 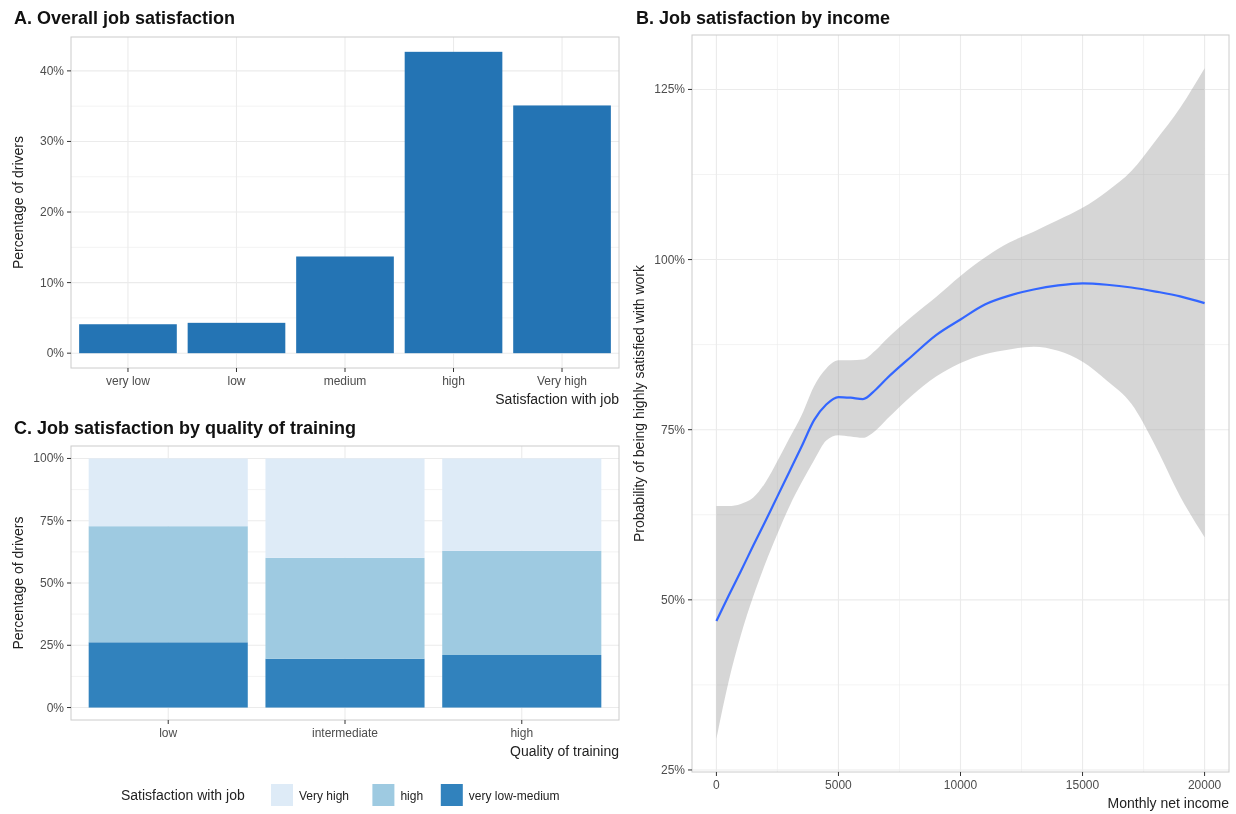 What do you see at coordinates (1082, 785) in the screenshot?
I see `x-tick-label: 15000` at bounding box center [1082, 785].